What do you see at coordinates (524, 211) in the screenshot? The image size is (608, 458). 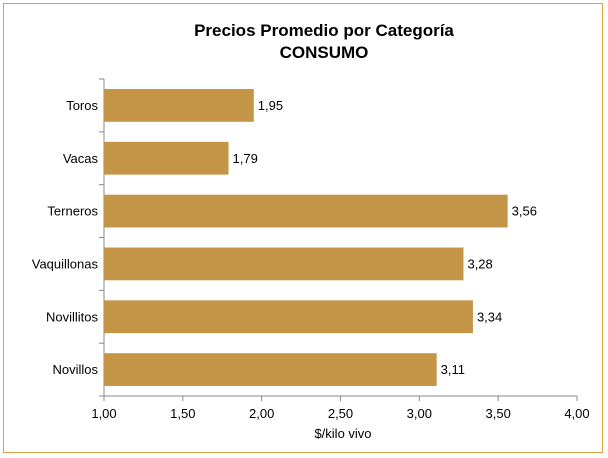 I see `data-label: 3,56` at bounding box center [524, 211].